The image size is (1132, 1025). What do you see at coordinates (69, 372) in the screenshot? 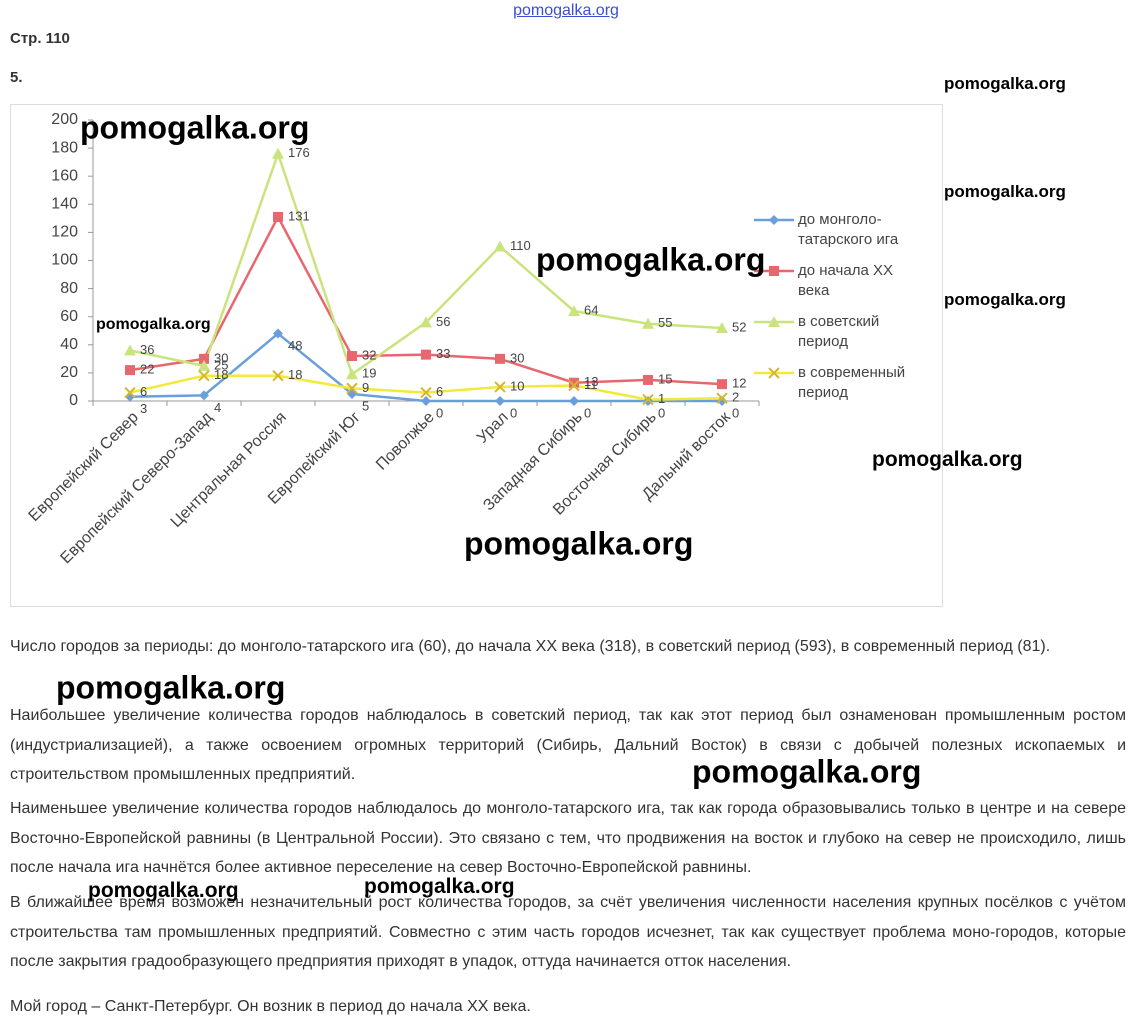
I see `y-tick-label: 20` at bounding box center [69, 372].